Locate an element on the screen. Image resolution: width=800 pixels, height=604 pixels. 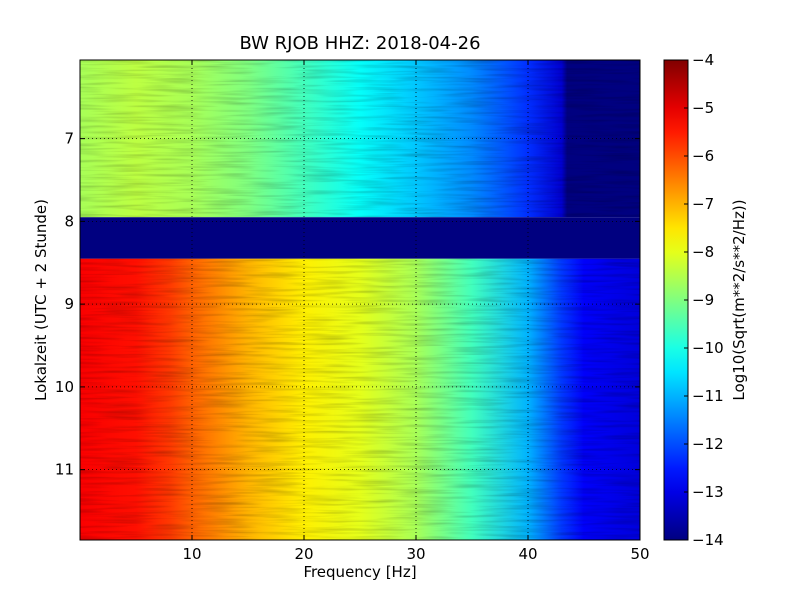
colorbar-tick-label: −5 is located at coordinates (703, 108).